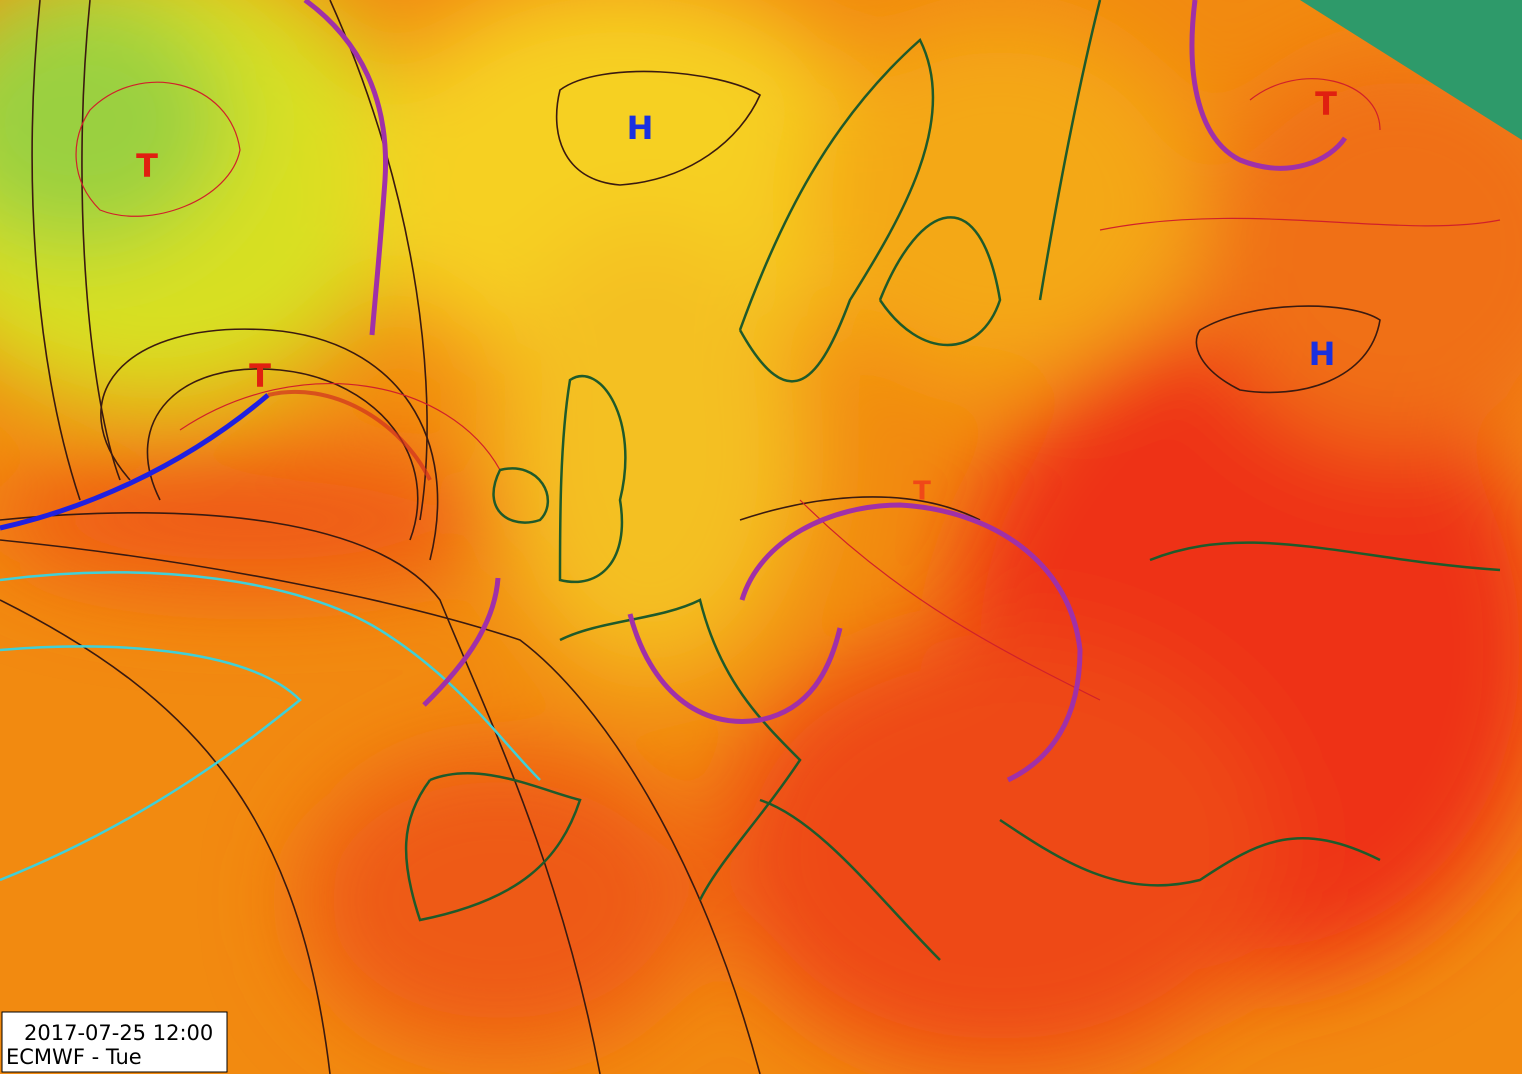  Describe the element at coordinates (74, 1057) in the screenshot. I see `model-day: ECMWF - Tue` at that location.